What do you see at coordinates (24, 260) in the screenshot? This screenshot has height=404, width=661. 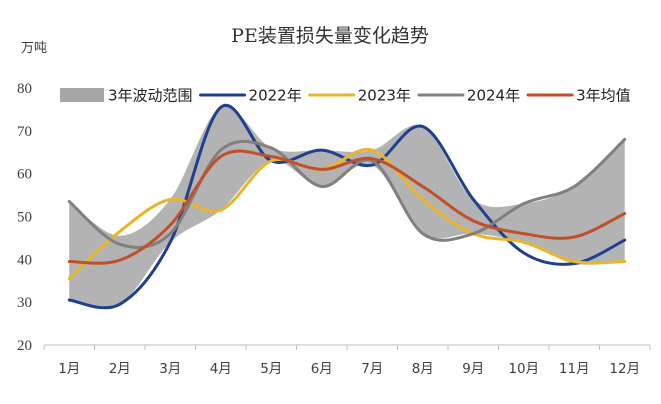 I see `y-tick-label: 40` at bounding box center [24, 260].